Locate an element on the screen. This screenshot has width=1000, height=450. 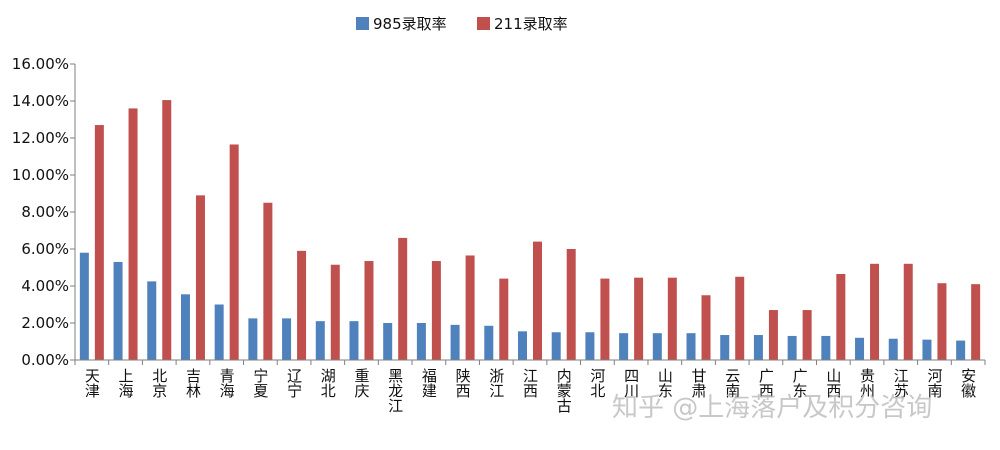
x-category-label: 湖北 is located at coordinates (328, 383).